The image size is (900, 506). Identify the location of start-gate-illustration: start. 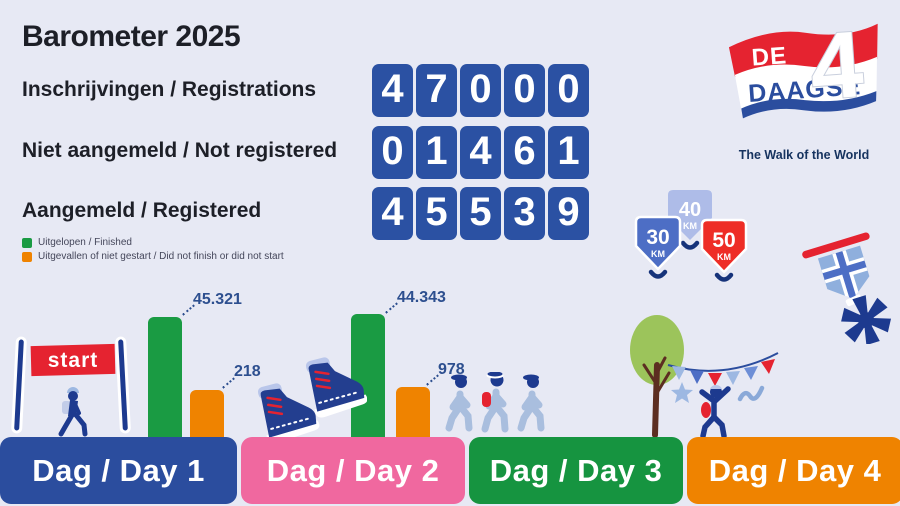
(71, 386).